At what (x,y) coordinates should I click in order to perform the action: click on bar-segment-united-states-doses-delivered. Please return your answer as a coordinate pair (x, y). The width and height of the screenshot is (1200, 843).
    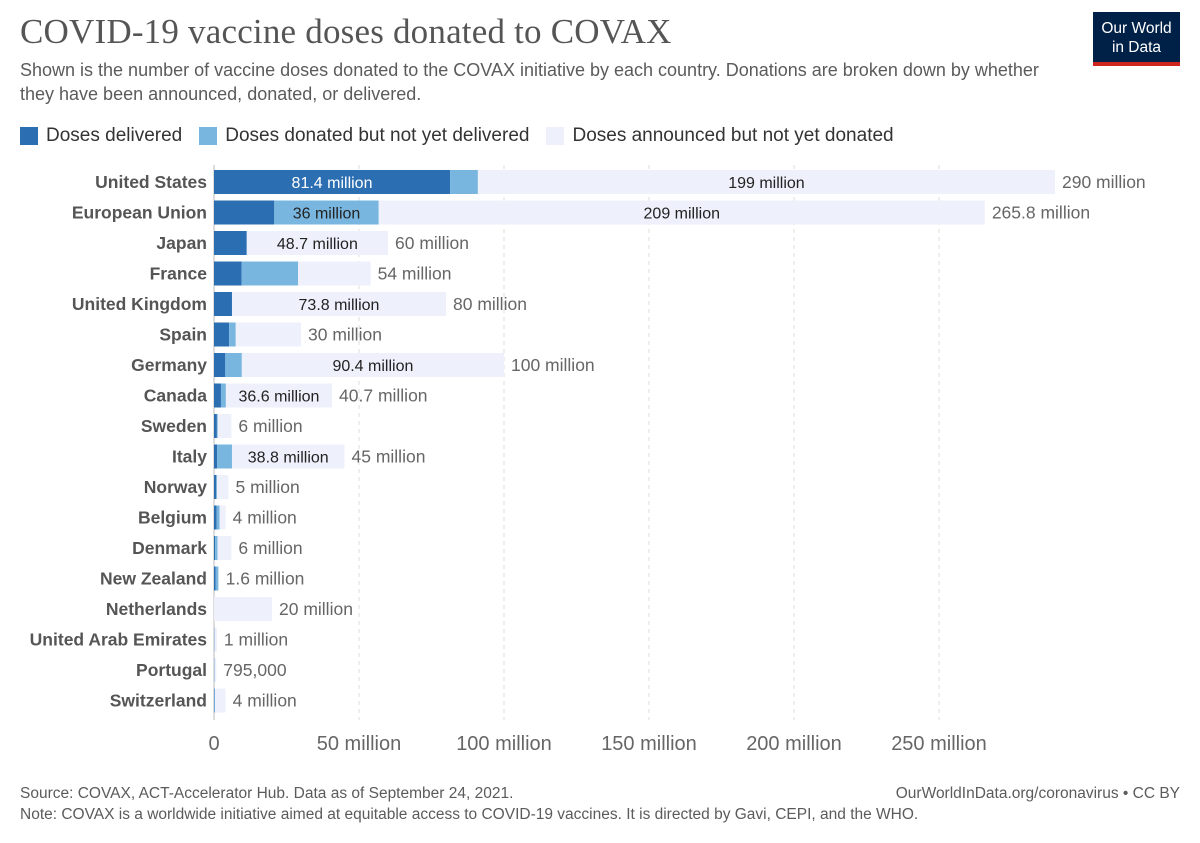
    Looking at the image, I should click on (332, 182).